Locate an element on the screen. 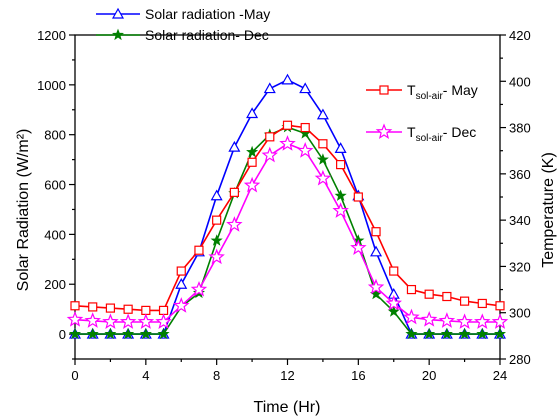 The height and width of the screenshot is (419, 560). x-tick-label: 0 is located at coordinates (74, 375).